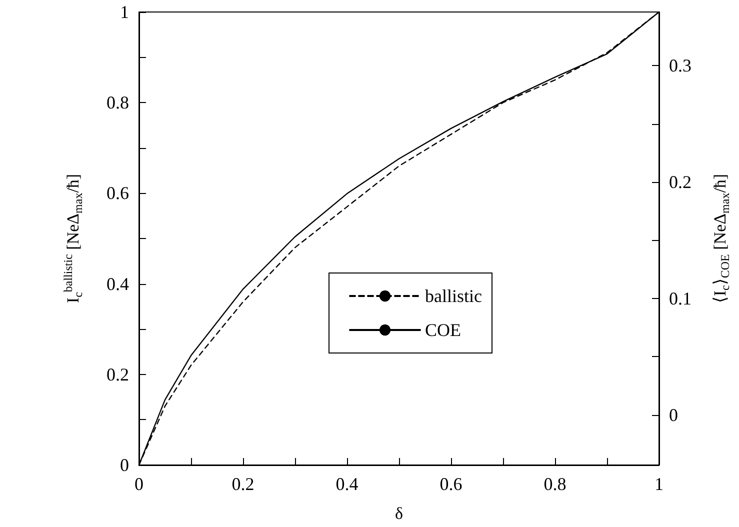  I want to click on x-tick-label: 0.6, so click(451, 484).